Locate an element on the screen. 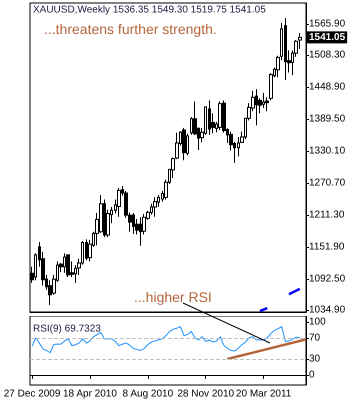 This screenshot has height=400, width=350. y-tick-label: 1330.10 is located at coordinates (327, 150).